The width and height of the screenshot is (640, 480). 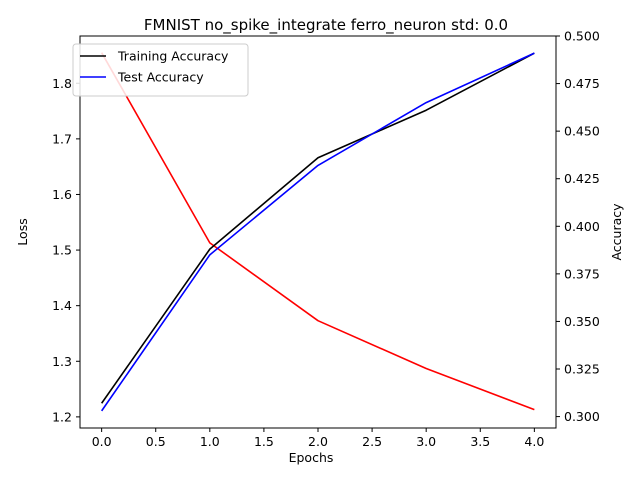 I want to click on x-tick-label: 1.0, so click(x=210, y=441).